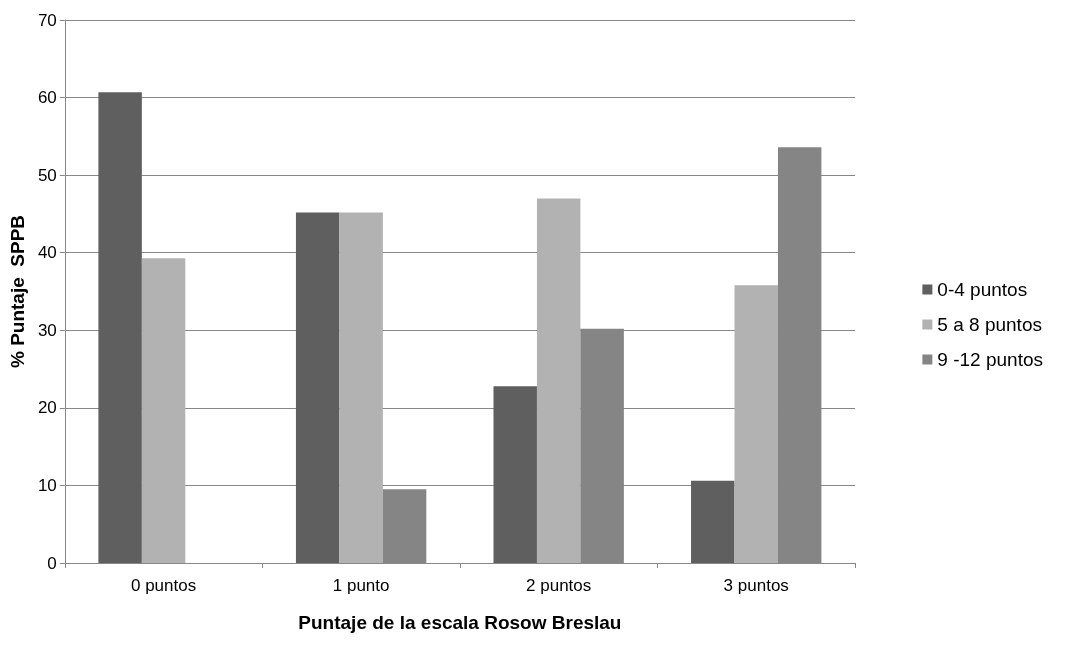 This screenshot has height=649, width=1068. Describe the element at coordinates (47, 408) in the screenshot. I see `y-tick-label: 20` at that location.